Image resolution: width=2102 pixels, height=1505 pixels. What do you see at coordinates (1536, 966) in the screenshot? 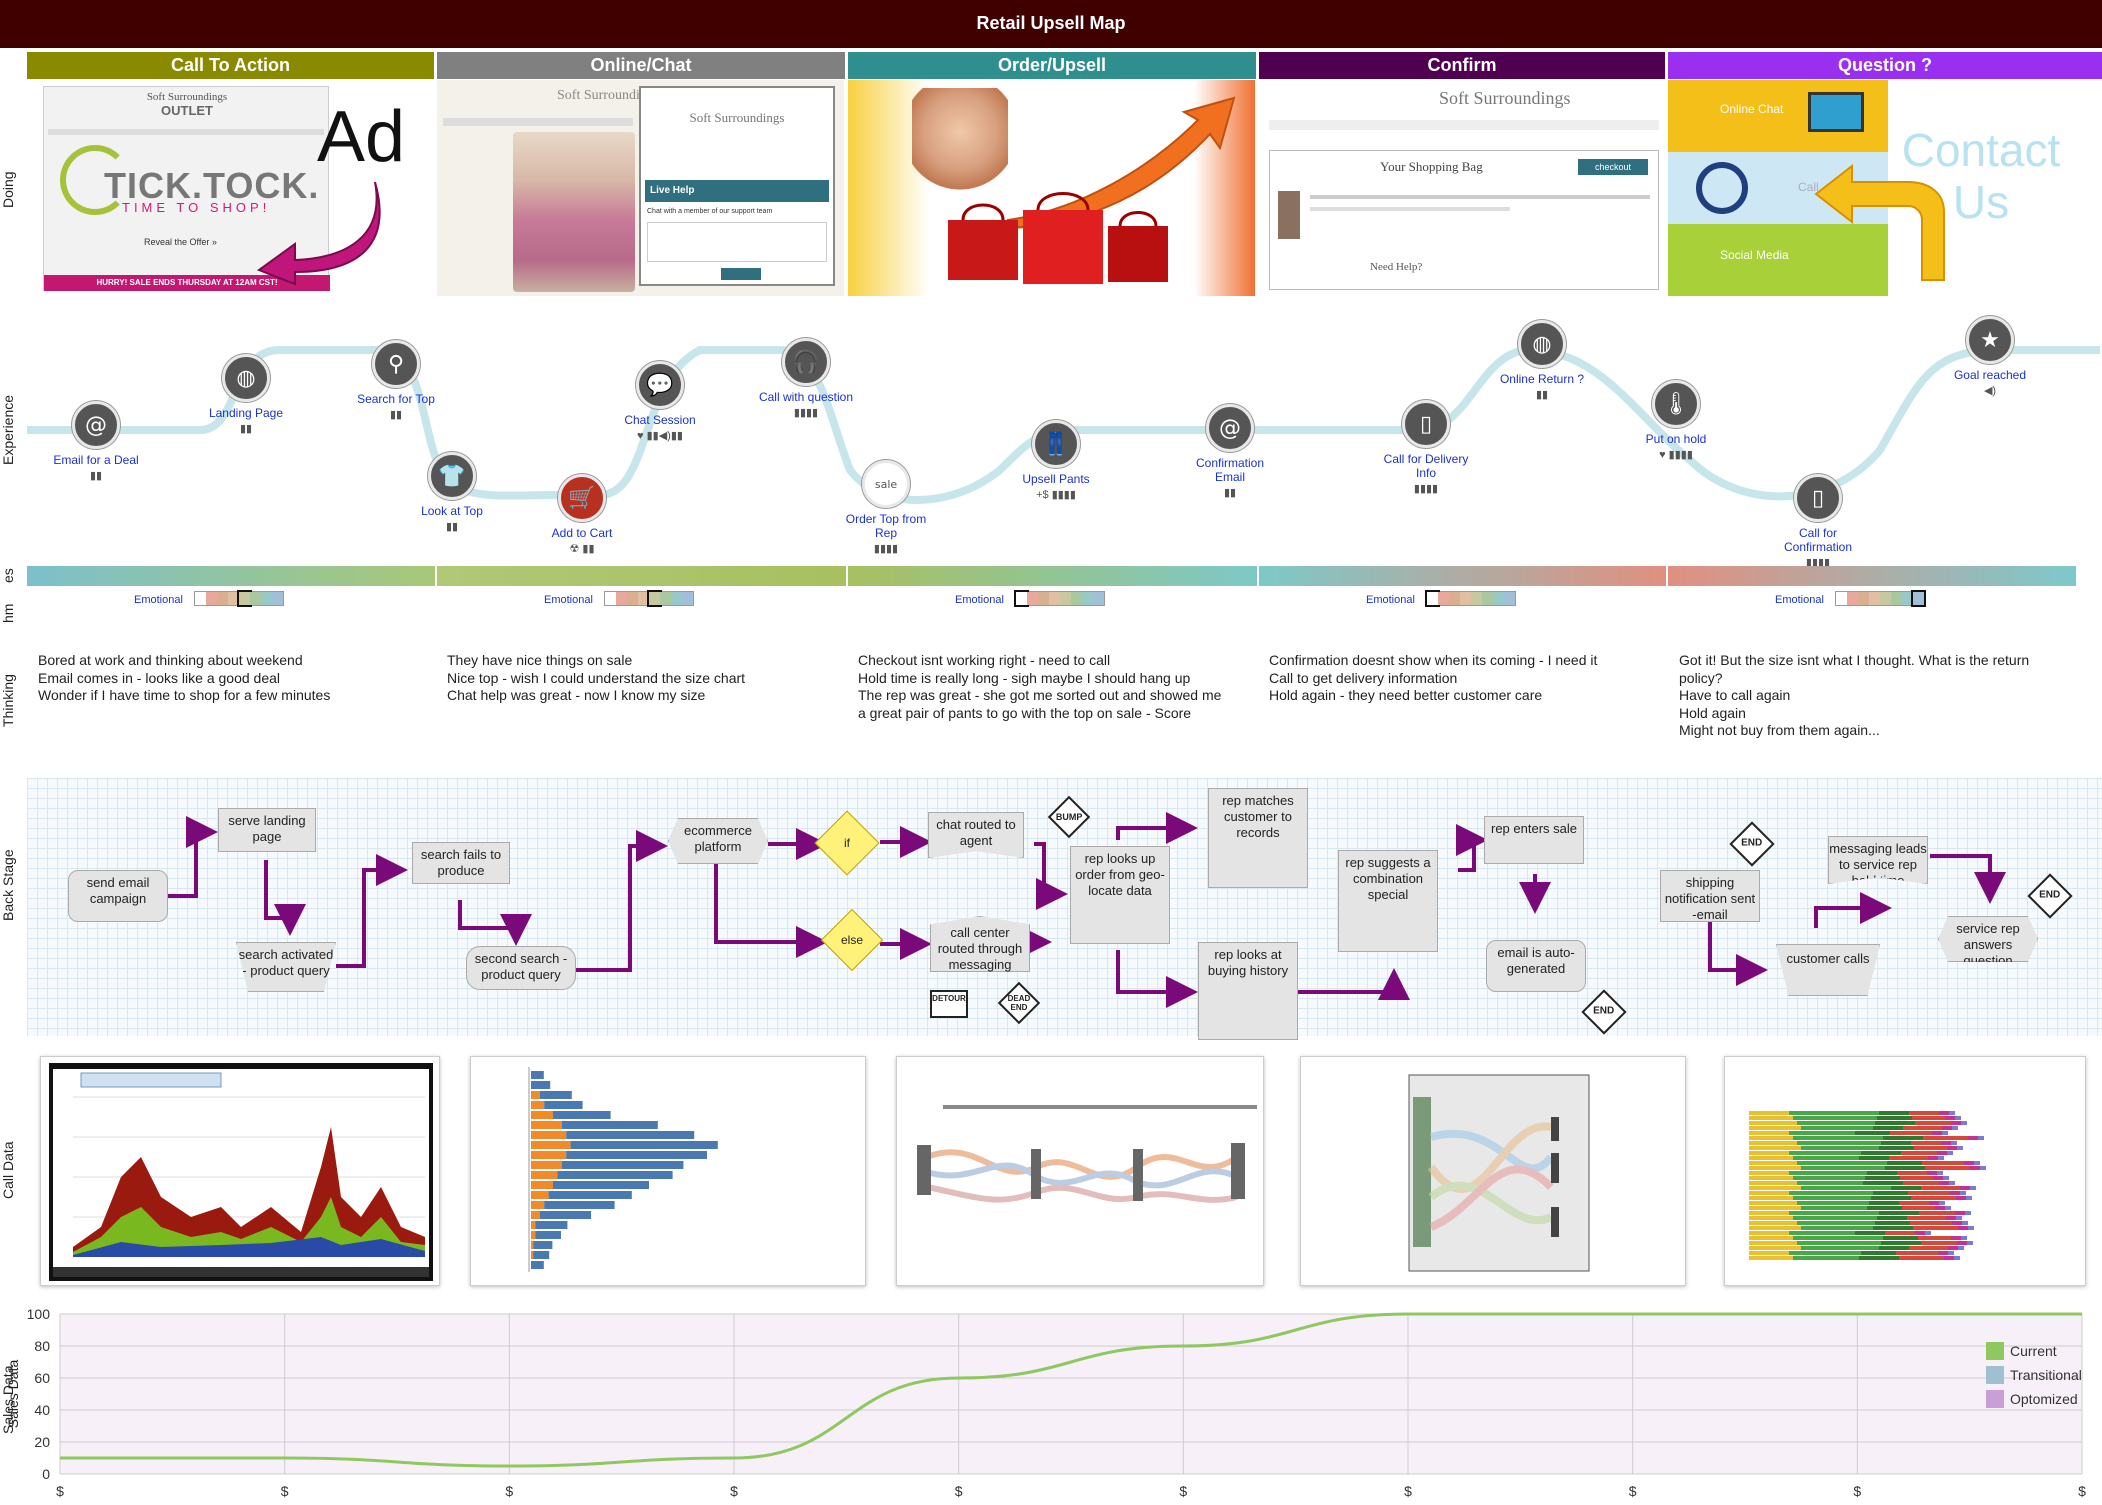
I see `bs-email-auto: email is auto-generated` at bounding box center [1536, 966].